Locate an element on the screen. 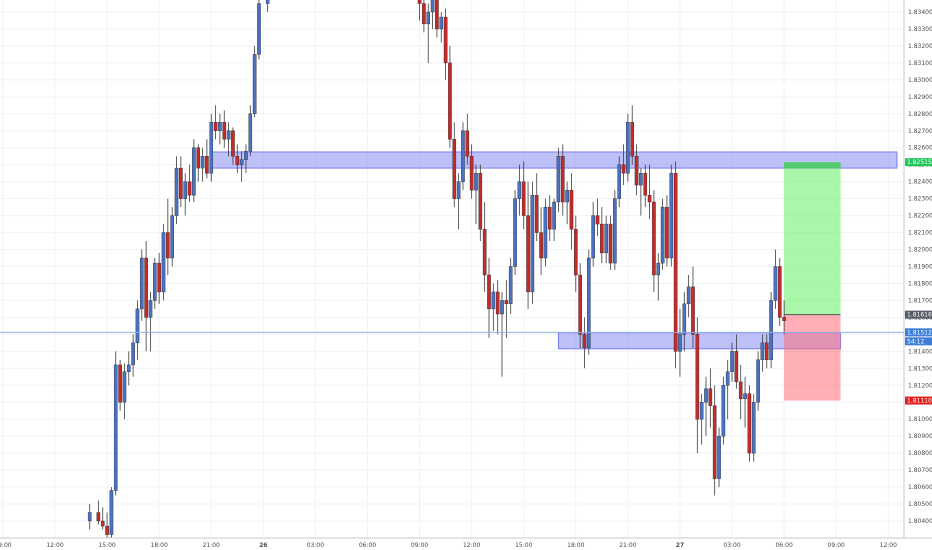 Image resolution: width=932 pixels, height=550 pixels. price-tick-label: 1.82700 is located at coordinates (920, 131).